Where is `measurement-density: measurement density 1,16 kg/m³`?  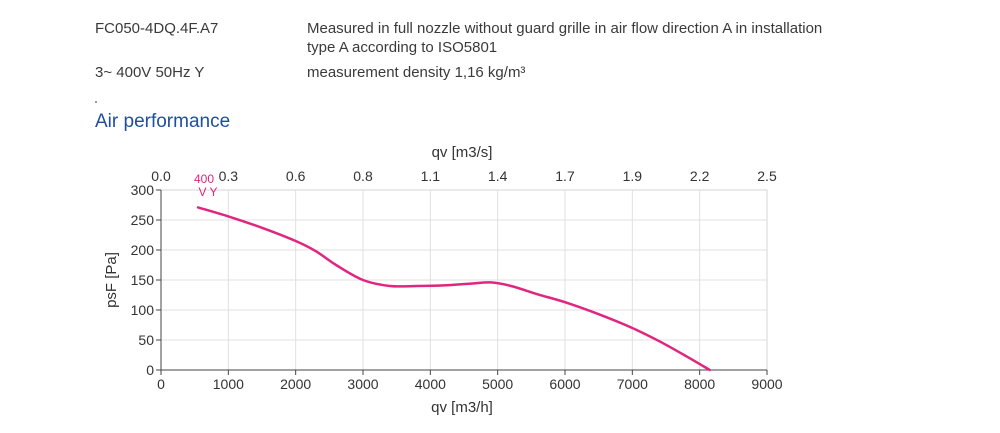 measurement-density: measurement density 1,16 kg/m³ is located at coordinates (416, 72).